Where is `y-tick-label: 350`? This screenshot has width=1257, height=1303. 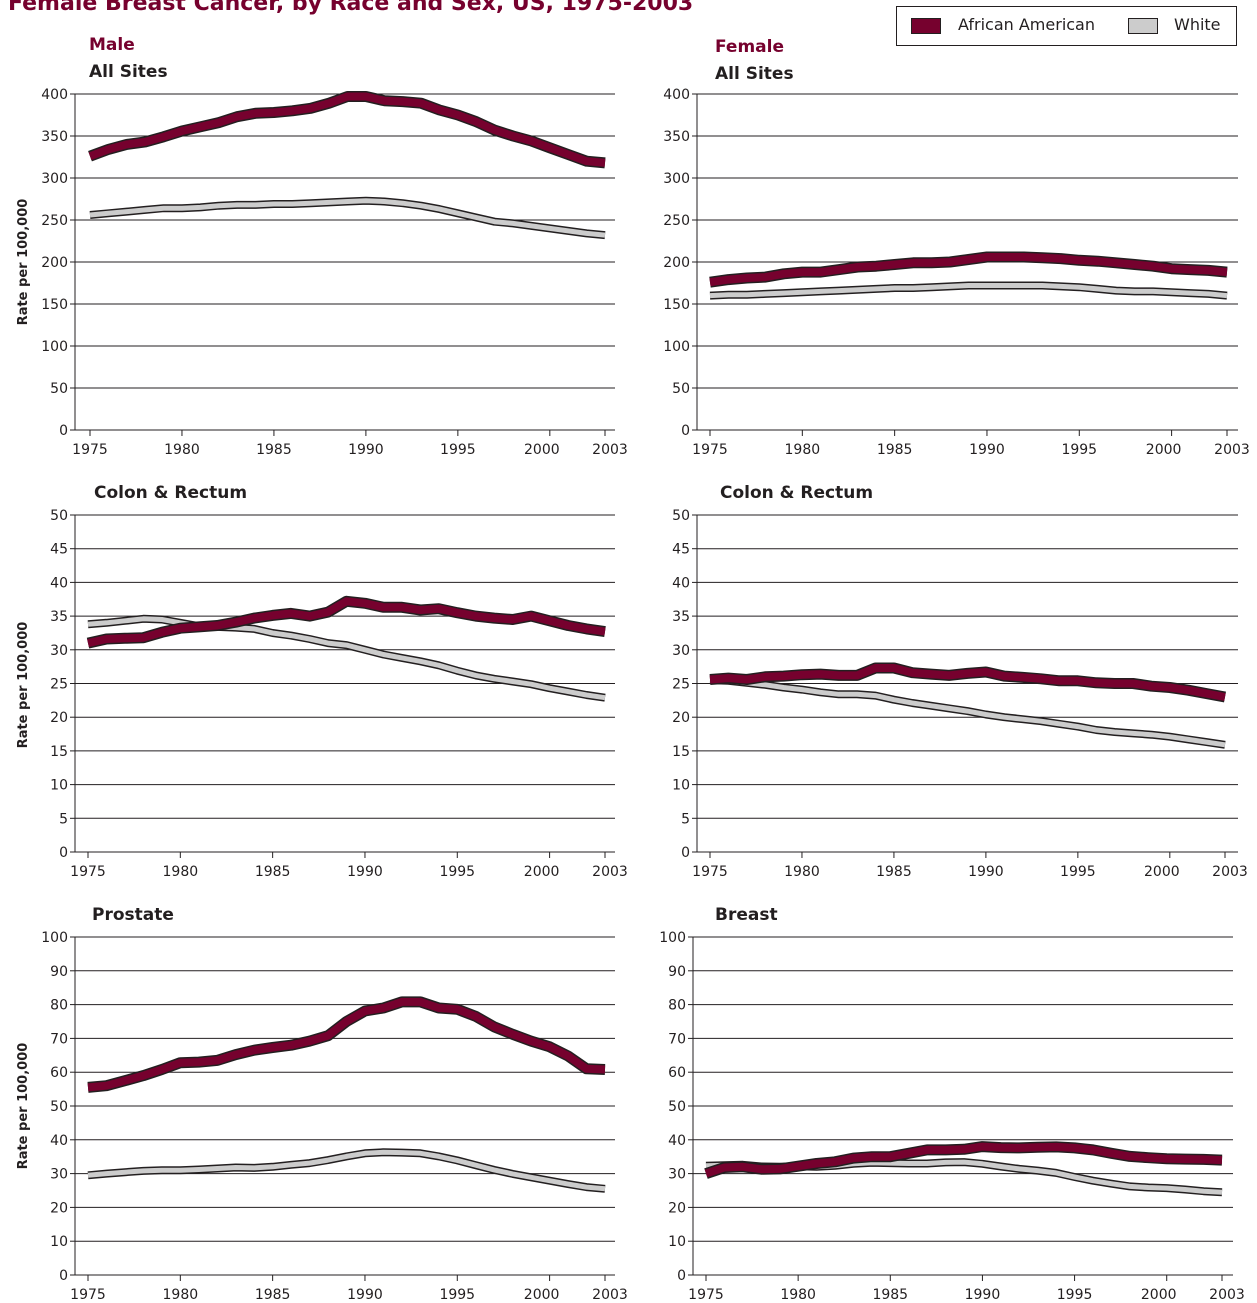 y-tick-label: 350 is located at coordinates (676, 137).